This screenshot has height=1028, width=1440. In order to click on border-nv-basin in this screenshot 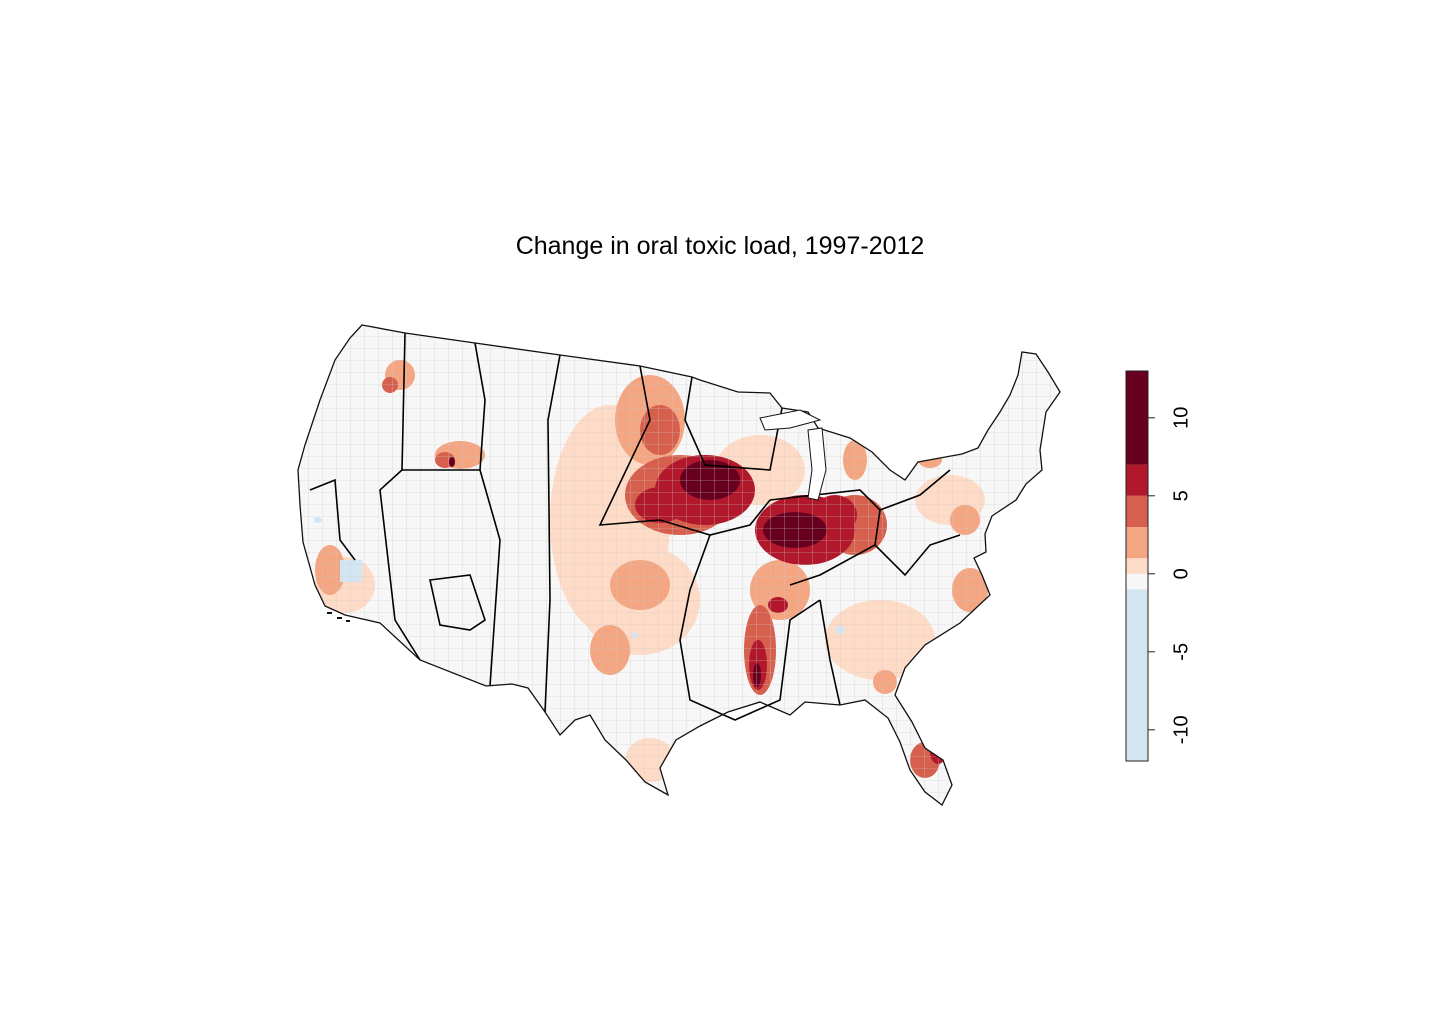, I will do `click(457, 602)`.